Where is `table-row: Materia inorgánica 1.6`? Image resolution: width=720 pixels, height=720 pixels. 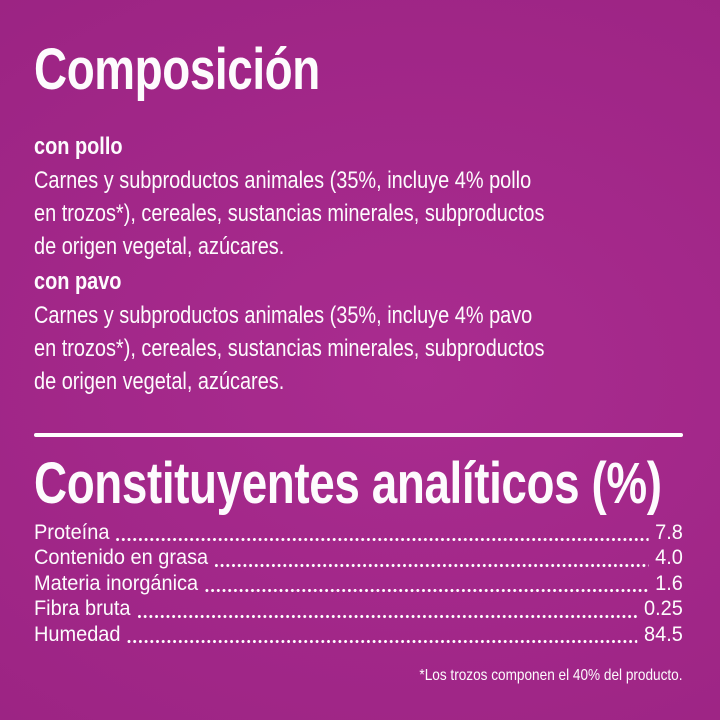
table-row: Materia inorgánica 1.6 is located at coordinates (358, 584).